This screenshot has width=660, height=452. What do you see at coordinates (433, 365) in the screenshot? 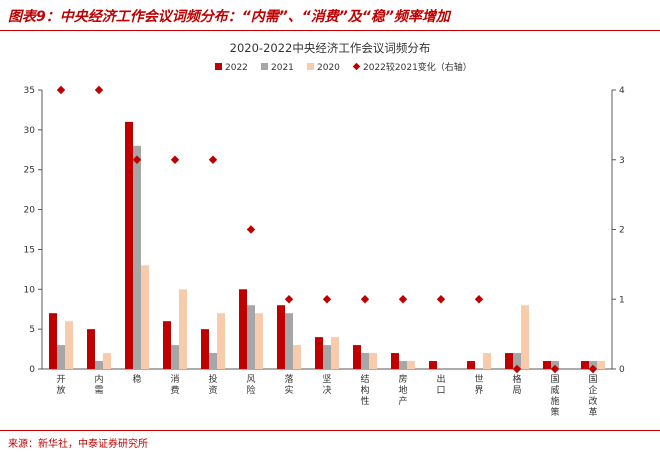
I see `bar-2022-出口` at bounding box center [433, 365].